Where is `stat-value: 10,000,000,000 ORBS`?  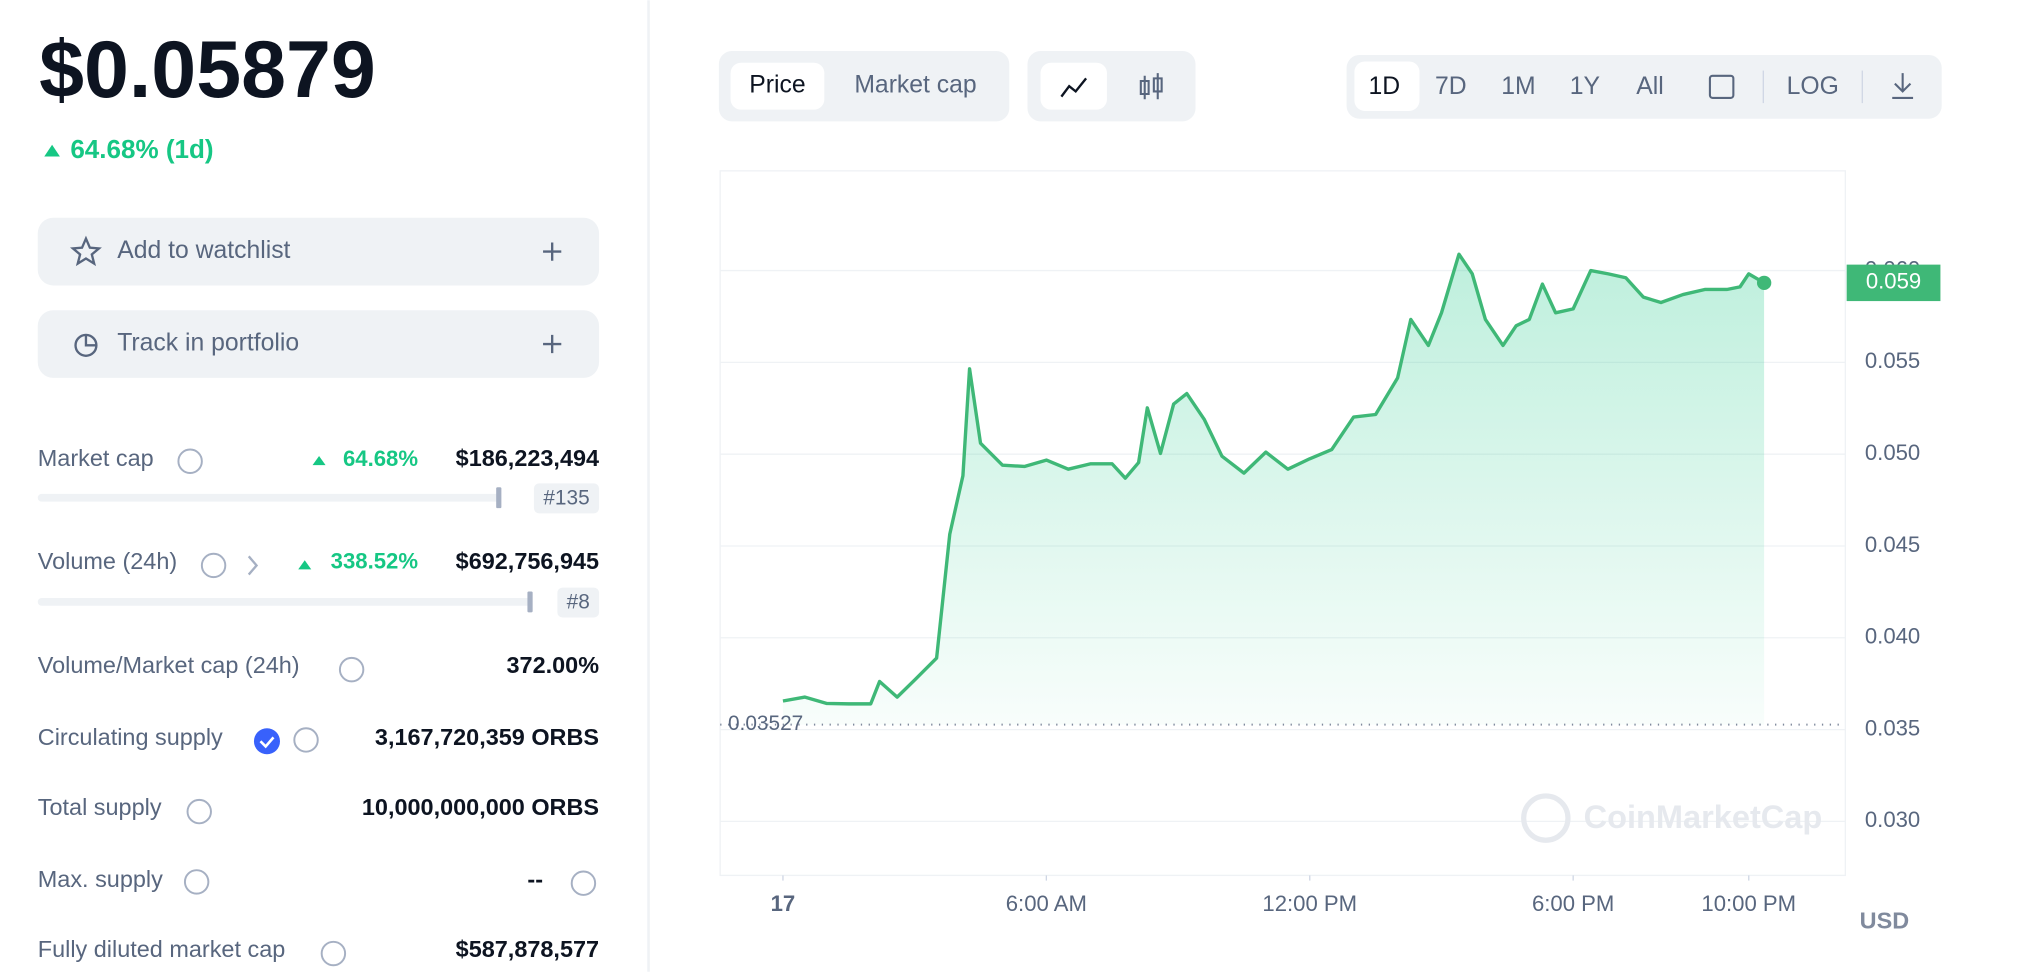
stat-value: 10,000,000,000 ORBS is located at coordinates (480, 807).